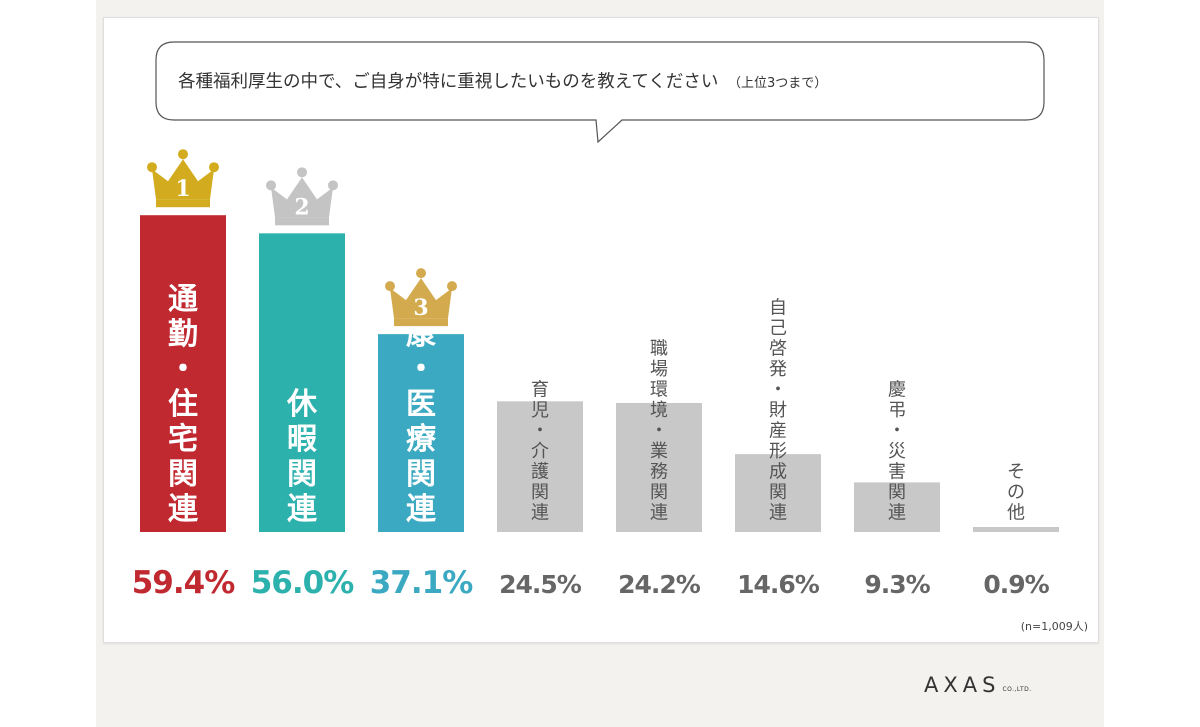 The height and width of the screenshot is (727, 1200). I want to click on chart-title: 各種福利厚生の中で、ご自身が特に重視したいものを教えてください （上位3つまで）, so click(502, 82).